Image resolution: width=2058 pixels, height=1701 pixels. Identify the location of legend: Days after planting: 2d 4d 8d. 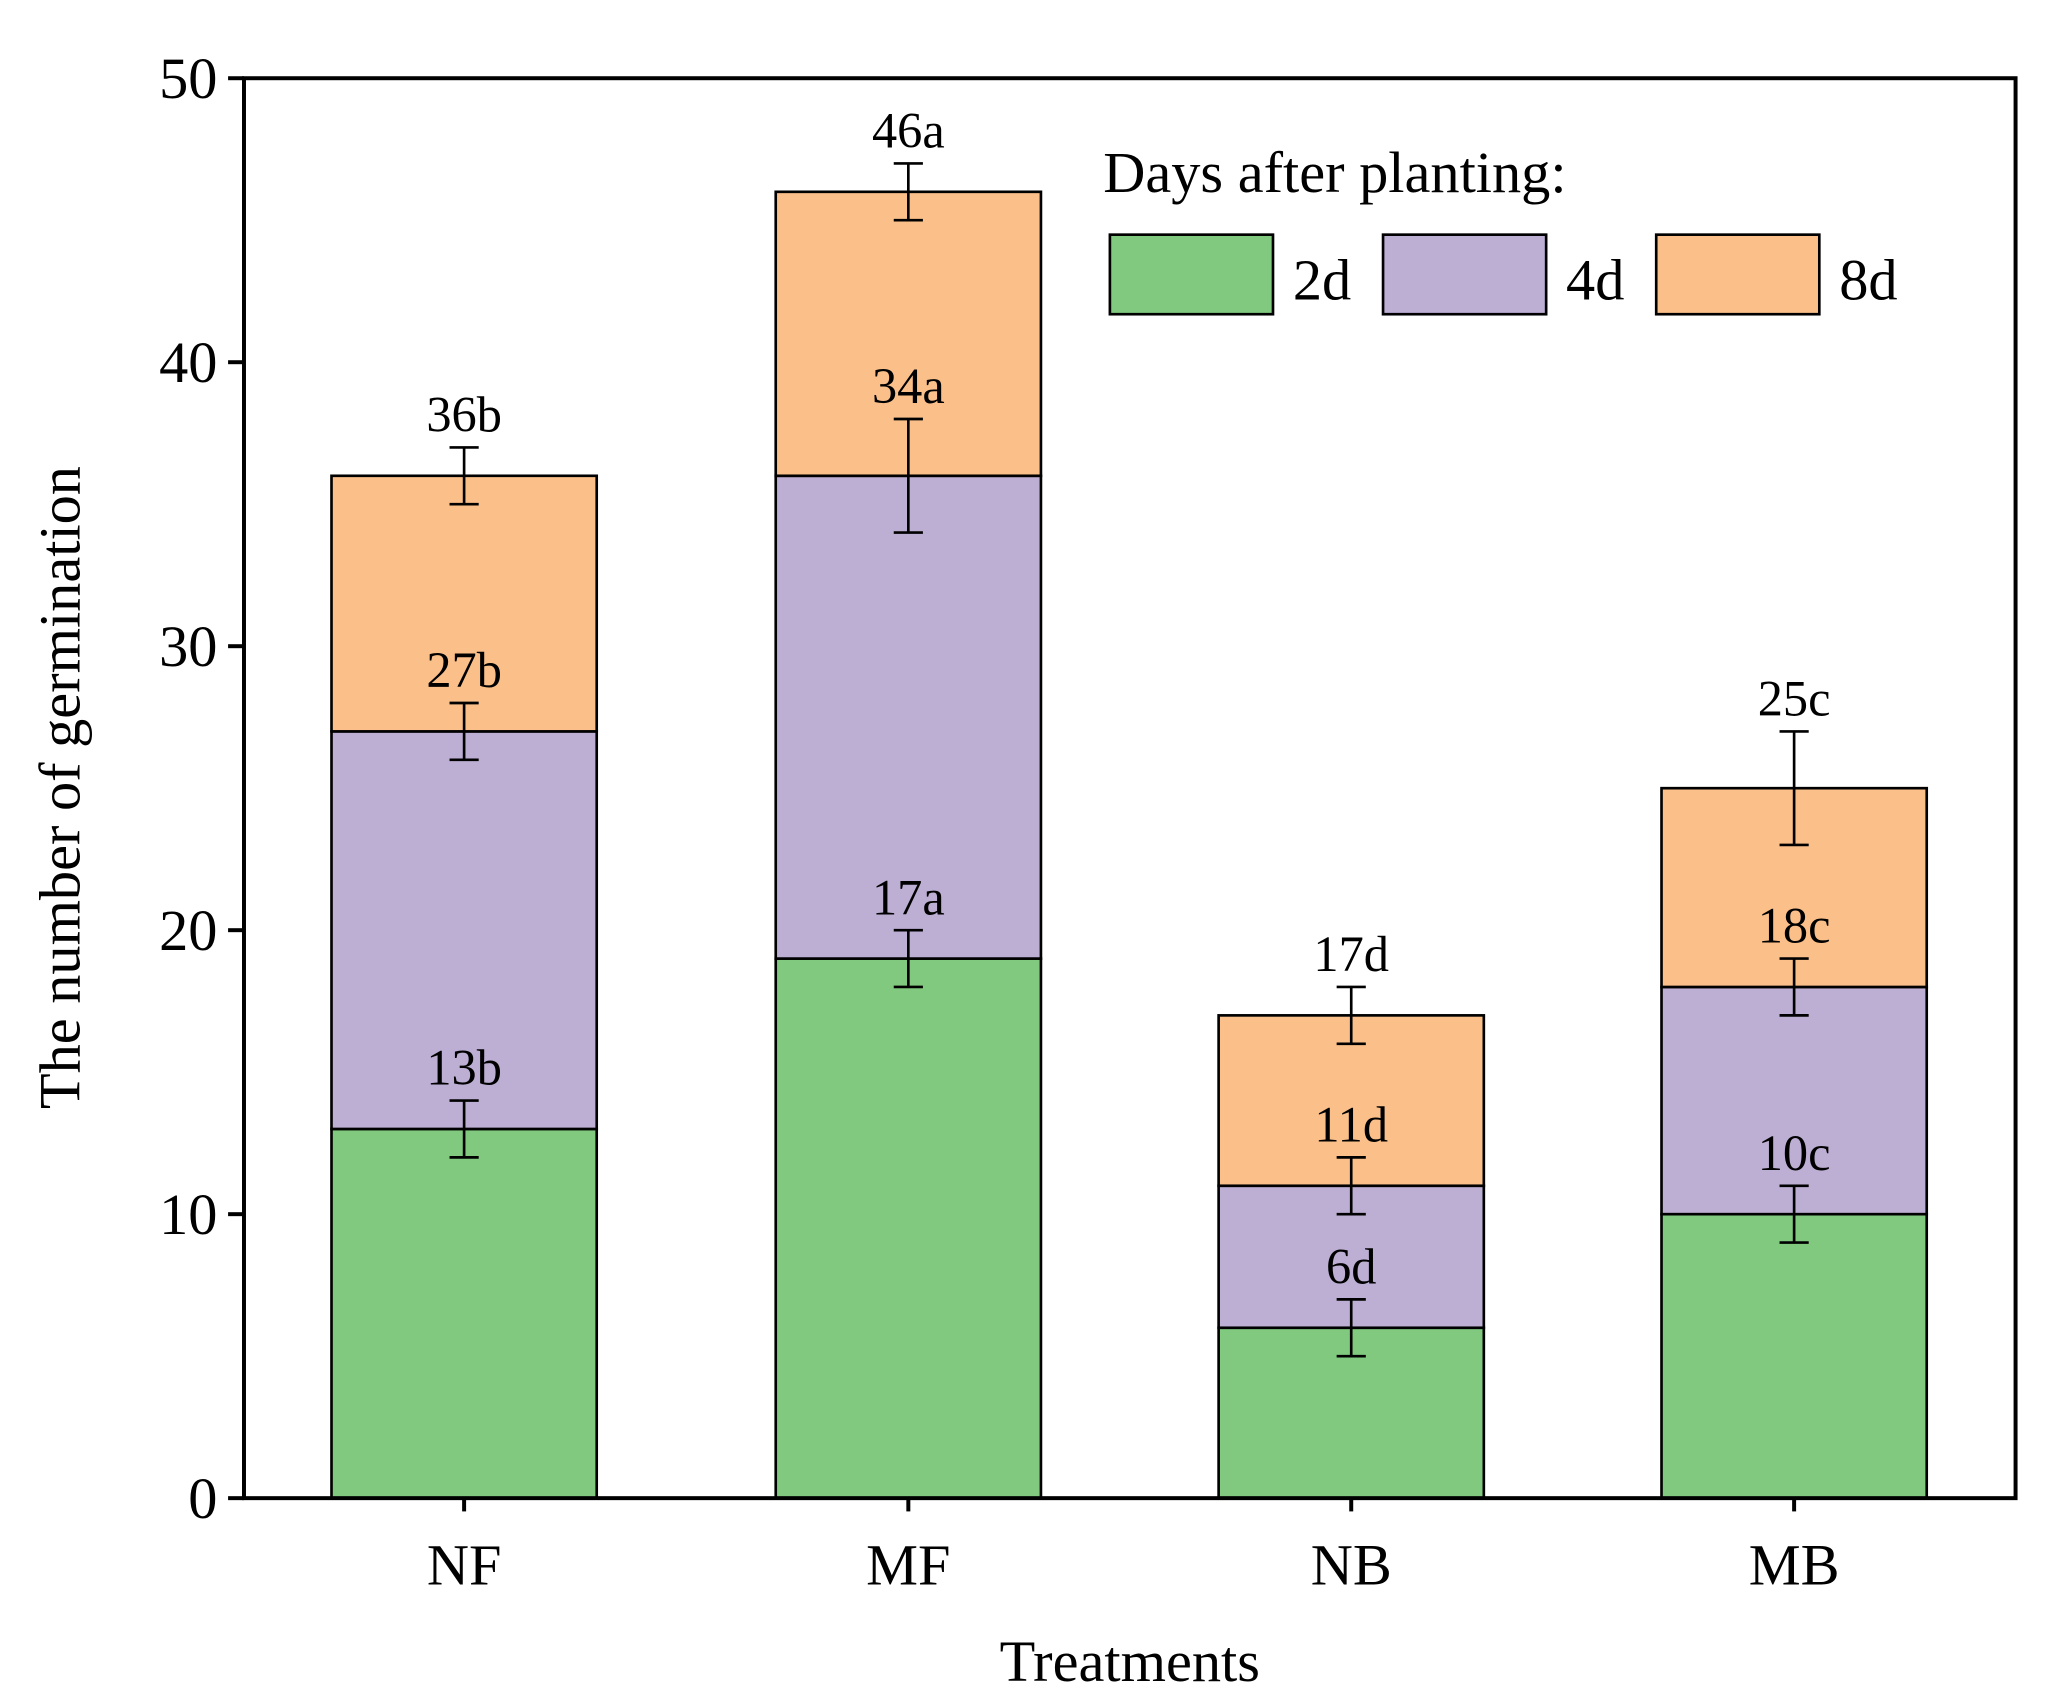
(1500, 228).